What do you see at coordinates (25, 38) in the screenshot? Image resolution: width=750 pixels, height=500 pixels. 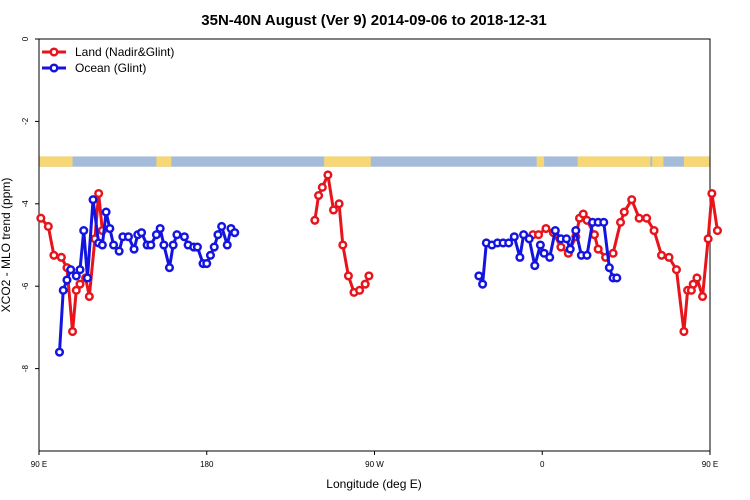 I see `y-tick-label: 0` at bounding box center [25, 38].